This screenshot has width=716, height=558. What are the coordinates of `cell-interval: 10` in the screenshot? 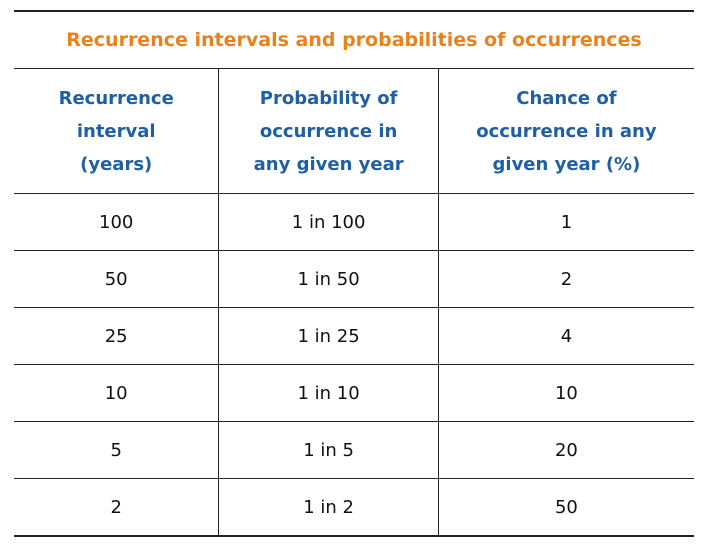 It's located at (116, 393).